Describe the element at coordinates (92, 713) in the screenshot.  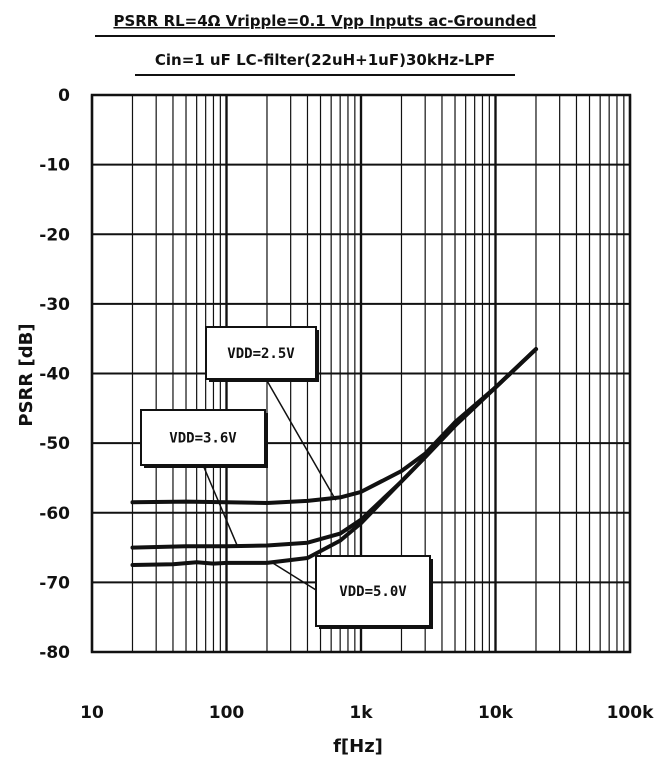
I see `x-tick-label: 10` at that location.